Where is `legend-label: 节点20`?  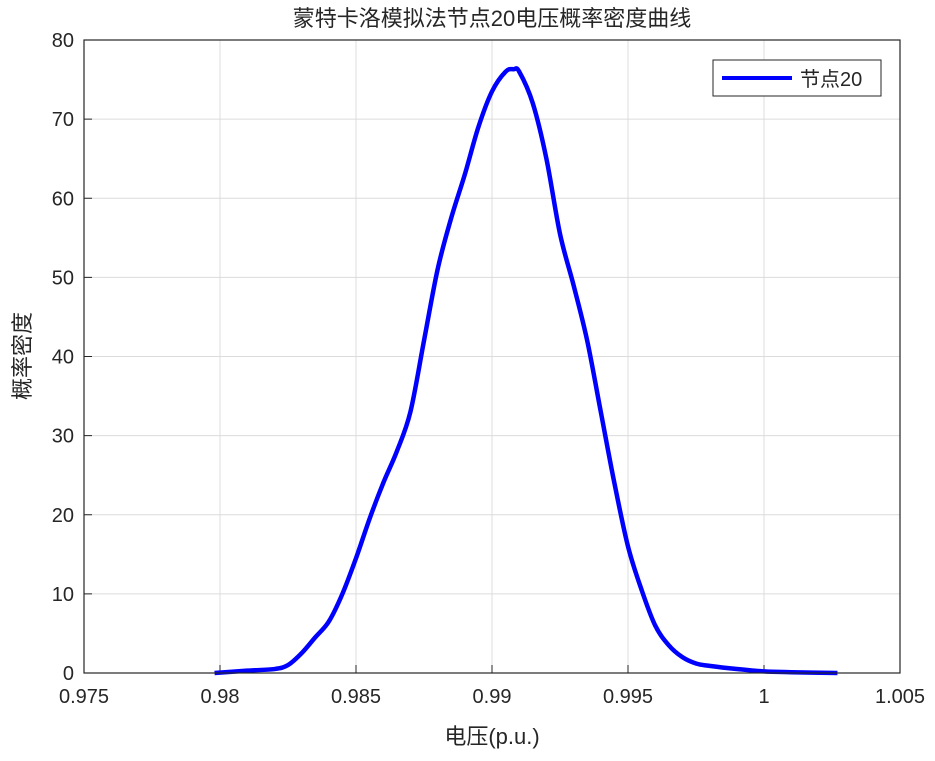 legend-label: 节点20 is located at coordinates (831, 79).